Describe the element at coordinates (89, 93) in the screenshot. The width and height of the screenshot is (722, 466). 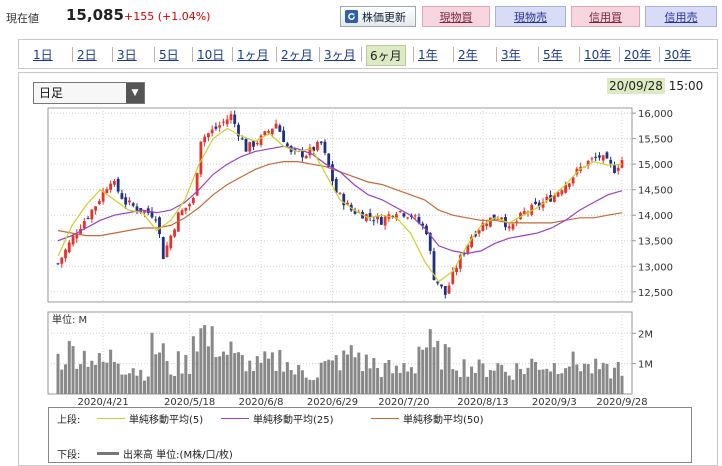
I see `period-select: 日足 ▼` at that location.